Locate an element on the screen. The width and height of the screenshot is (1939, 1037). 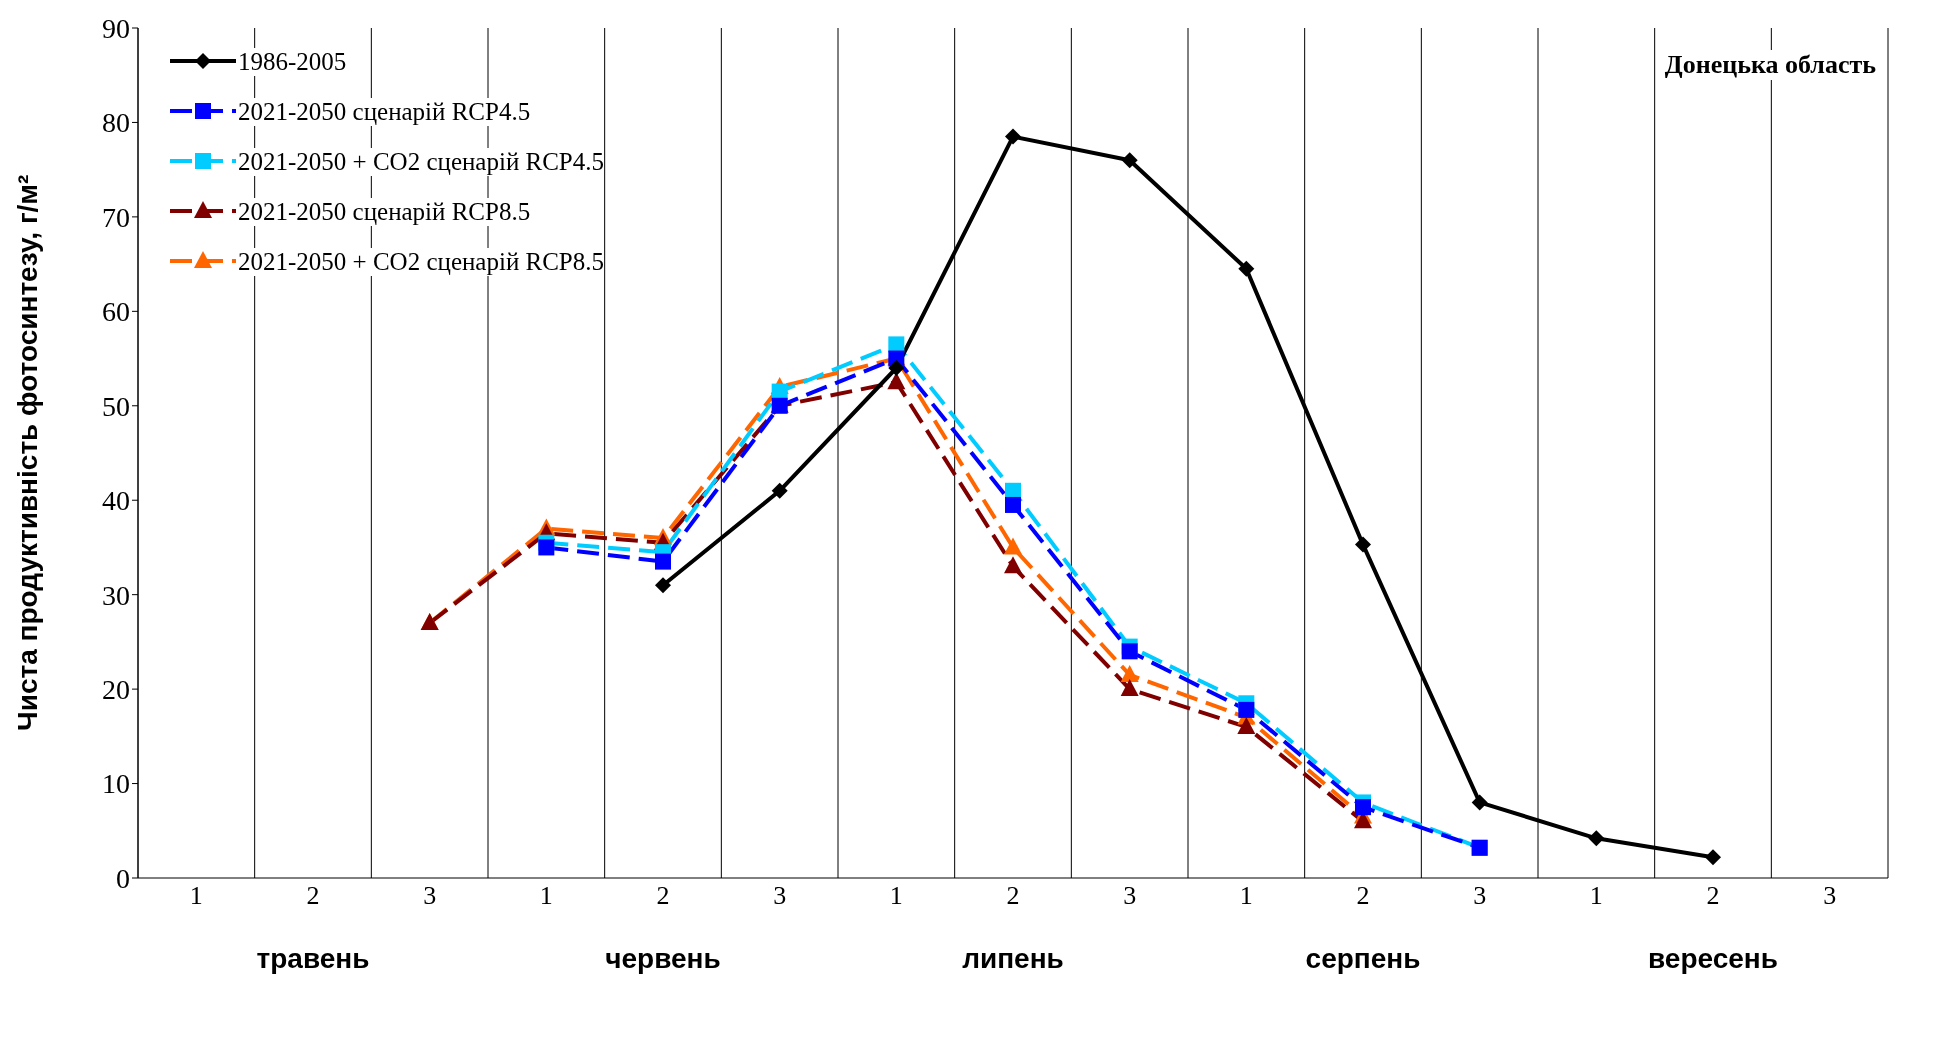
text: Донецька область is located at coordinates (1770, 65).